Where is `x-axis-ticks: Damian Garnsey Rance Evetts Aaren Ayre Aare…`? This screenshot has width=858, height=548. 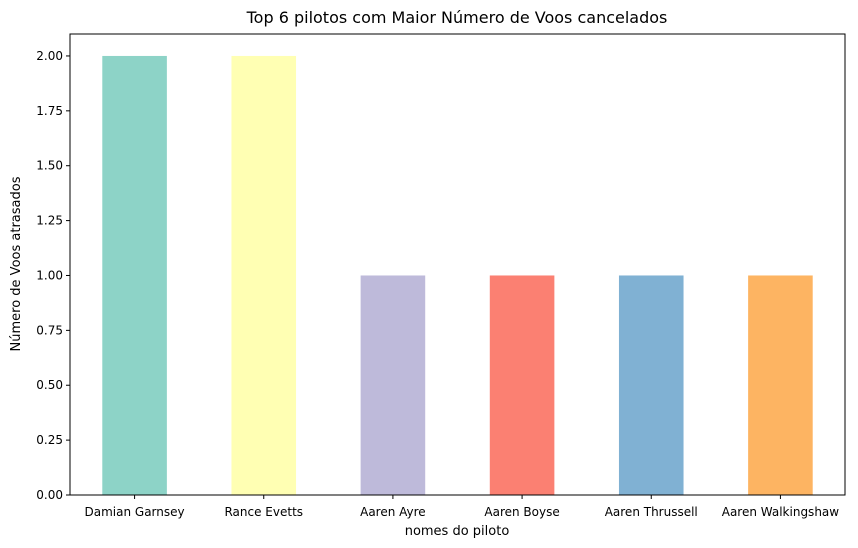 x-axis-ticks: Damian Garnsey Rance Evetts Aaren Ayre Aare… is located at coordinates (462, 507).